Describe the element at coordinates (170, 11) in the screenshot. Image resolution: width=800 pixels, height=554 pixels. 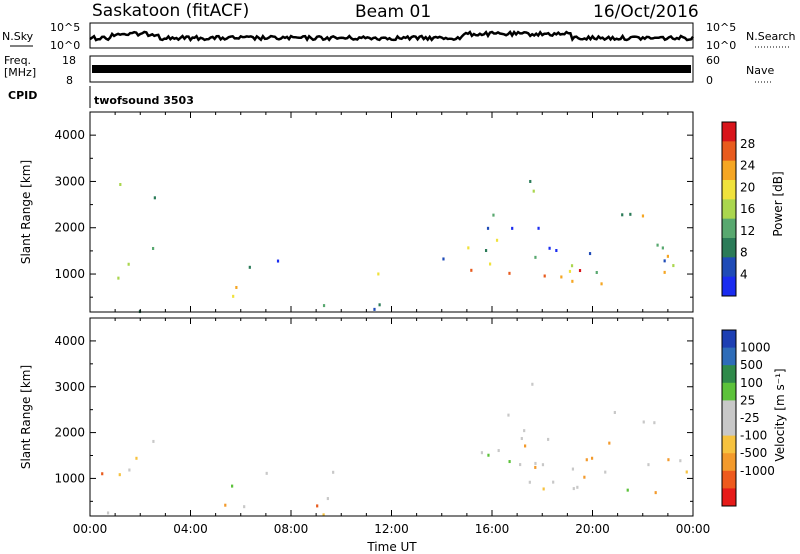
I see `station-title: Saskatoon (fitACF)` at that location.